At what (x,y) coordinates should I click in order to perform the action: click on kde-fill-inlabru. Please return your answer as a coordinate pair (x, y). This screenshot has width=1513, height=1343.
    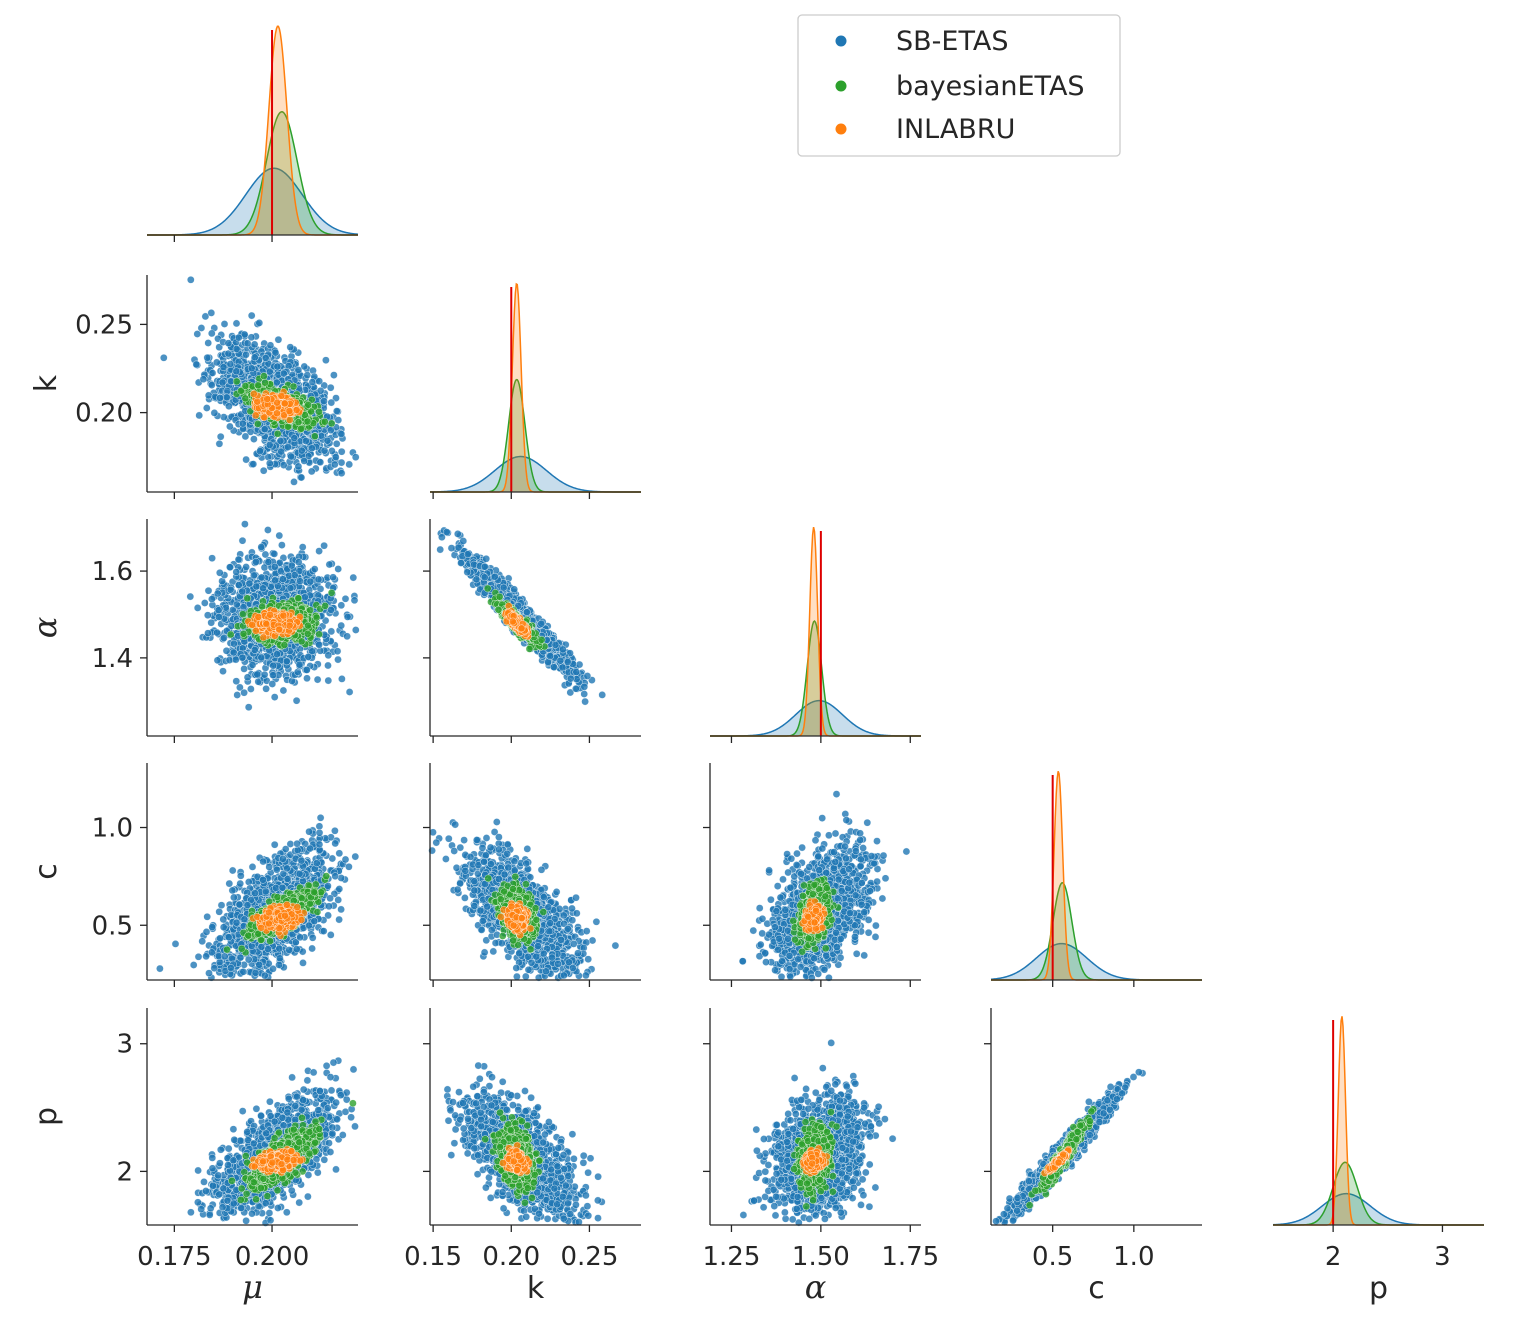
    Looking at the image, I should click on (535, 387).